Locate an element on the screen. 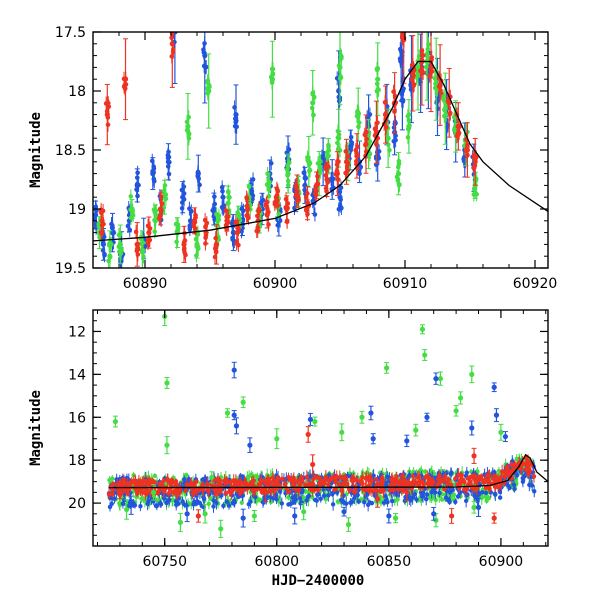 The image size is (600, 600). y-tick-label: 18 is located at coordinates (77, 92).